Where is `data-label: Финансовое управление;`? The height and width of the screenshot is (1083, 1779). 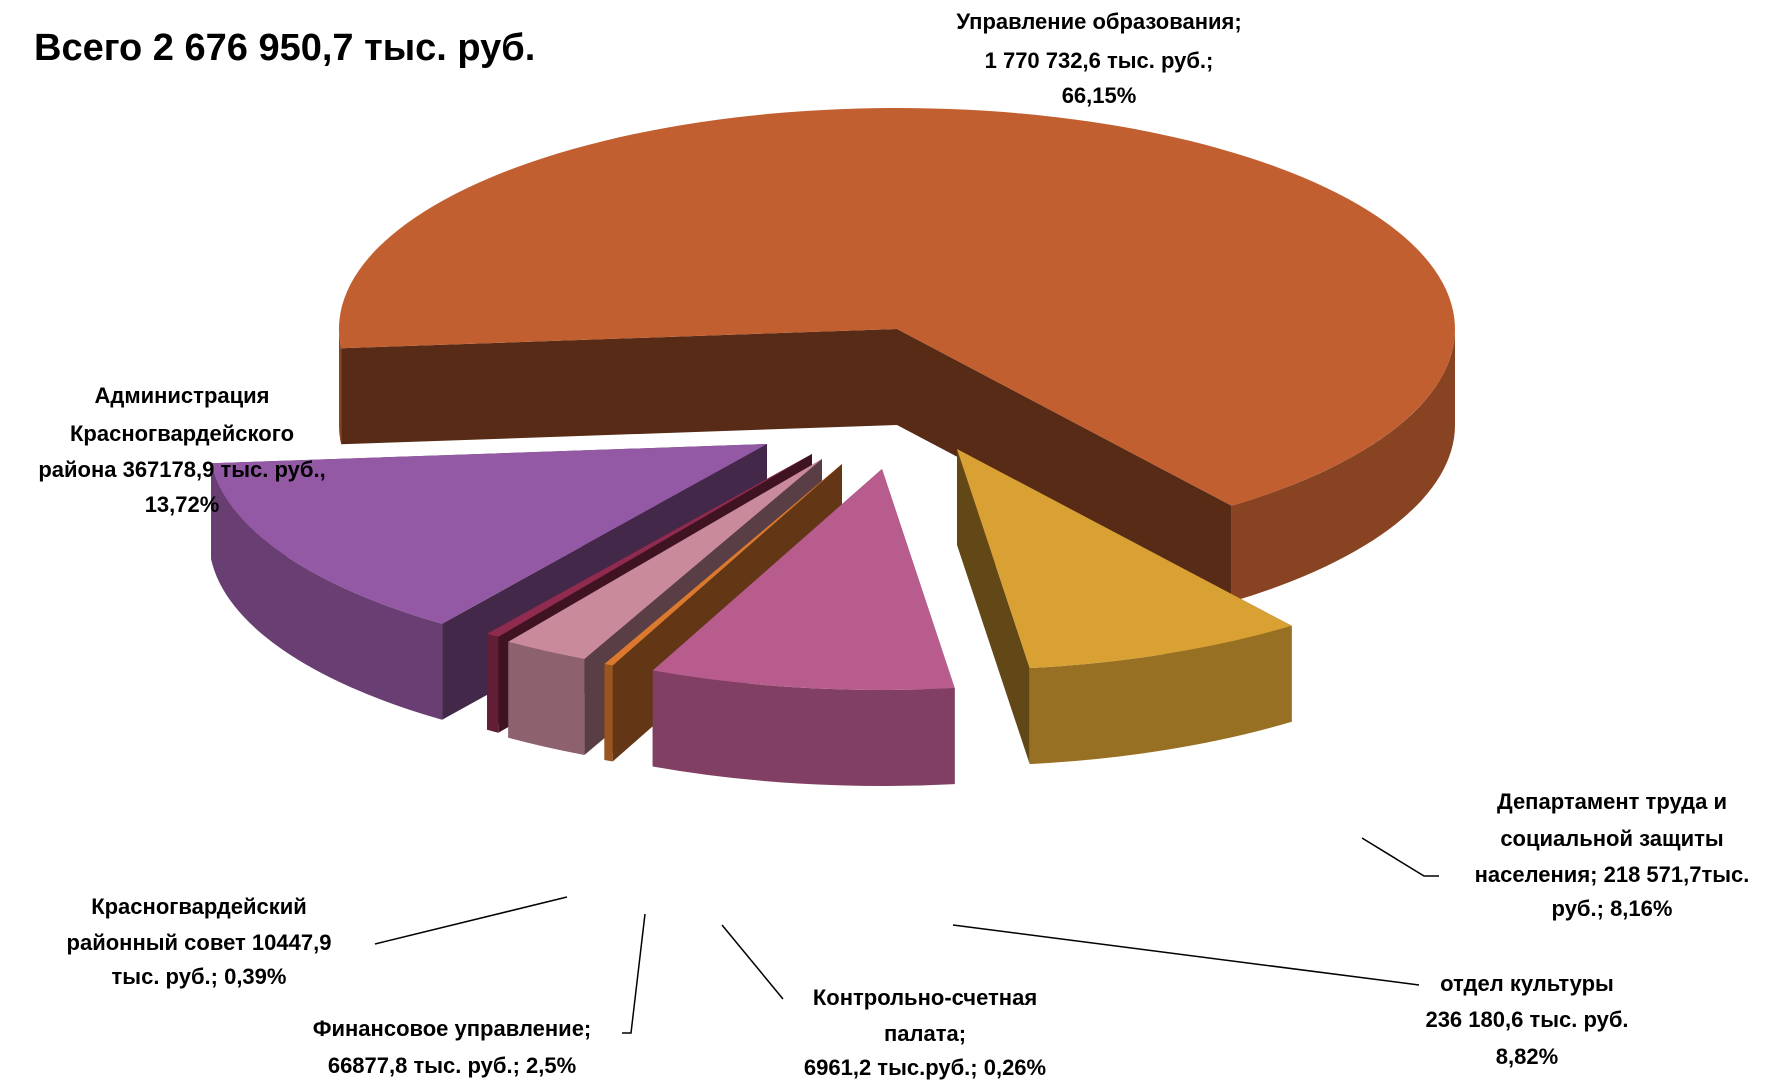 data-label: Финансовое управление; is located at coordinates (452, 1028).